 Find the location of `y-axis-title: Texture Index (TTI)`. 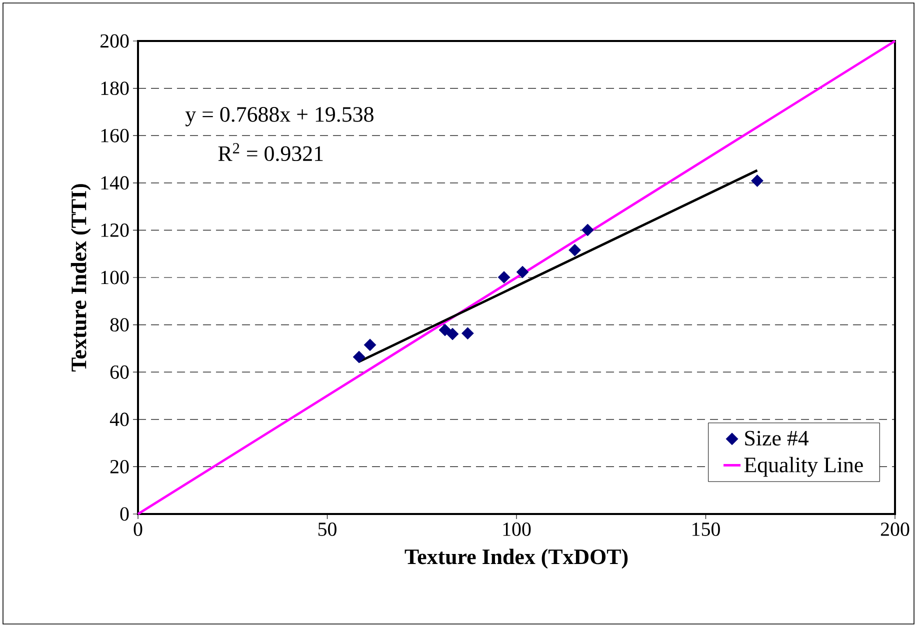

y-axis-title: Texture Index (TTI) is located at coordinates (80, 278).